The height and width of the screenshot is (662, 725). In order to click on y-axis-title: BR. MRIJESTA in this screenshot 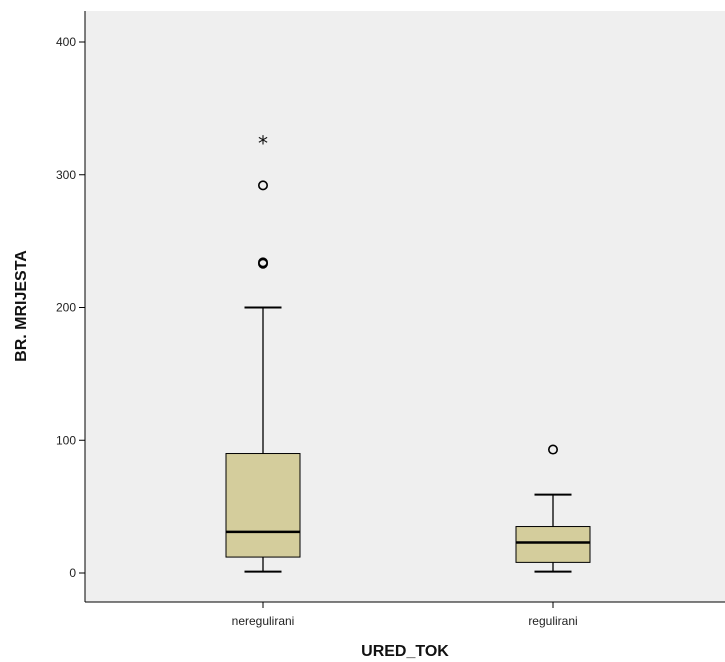, I will do `click(21, 306)`.